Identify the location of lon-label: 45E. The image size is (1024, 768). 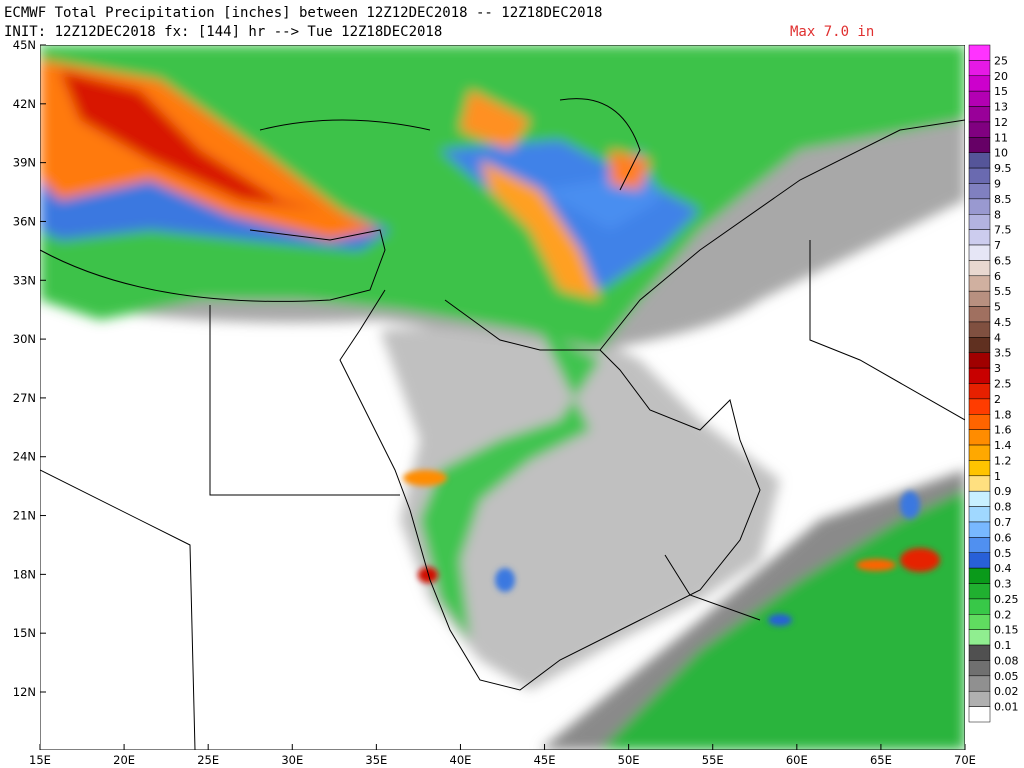
(545, 760).